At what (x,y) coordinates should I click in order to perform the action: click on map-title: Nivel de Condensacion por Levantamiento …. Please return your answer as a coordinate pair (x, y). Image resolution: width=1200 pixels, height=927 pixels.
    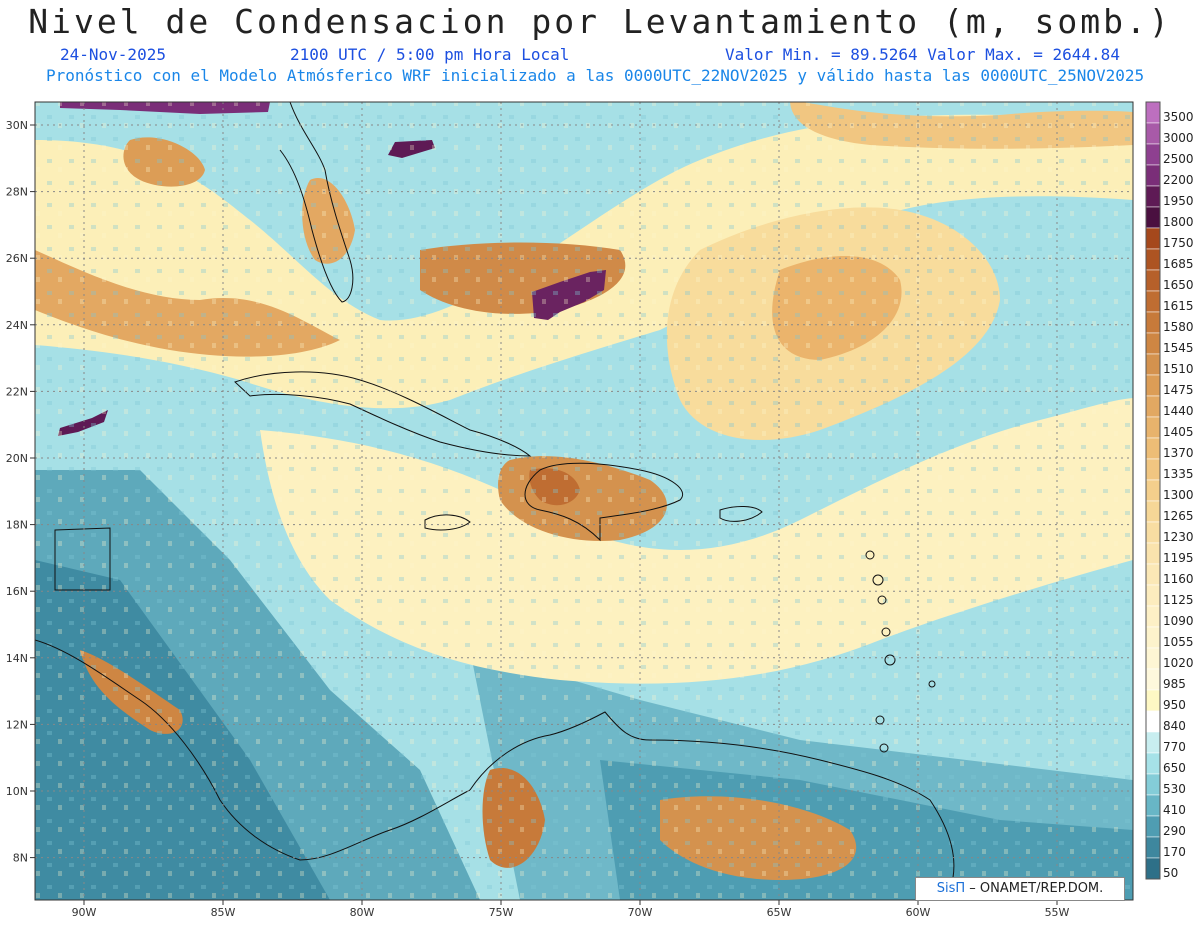
    Looking at the image, I should click on (600, 21).